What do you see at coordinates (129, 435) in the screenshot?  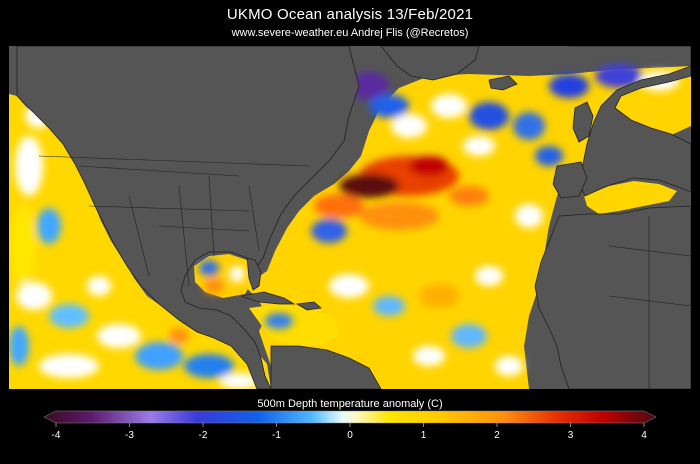 I see `colorbar-tick-label: -3` at bounding box center [129, 435].